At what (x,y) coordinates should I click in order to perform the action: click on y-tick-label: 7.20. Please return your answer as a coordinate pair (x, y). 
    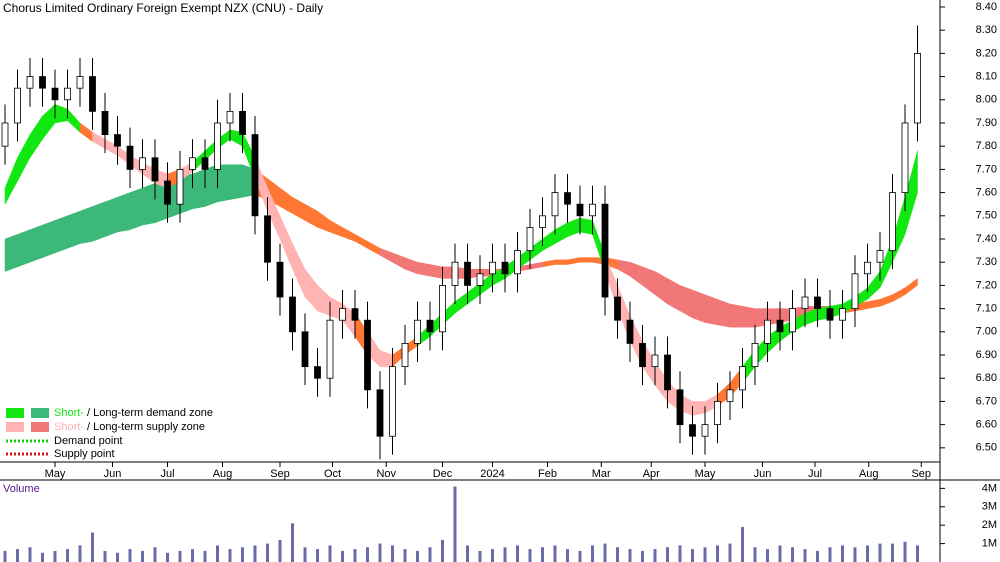
    Looking at the image, I should click on (986, 285).